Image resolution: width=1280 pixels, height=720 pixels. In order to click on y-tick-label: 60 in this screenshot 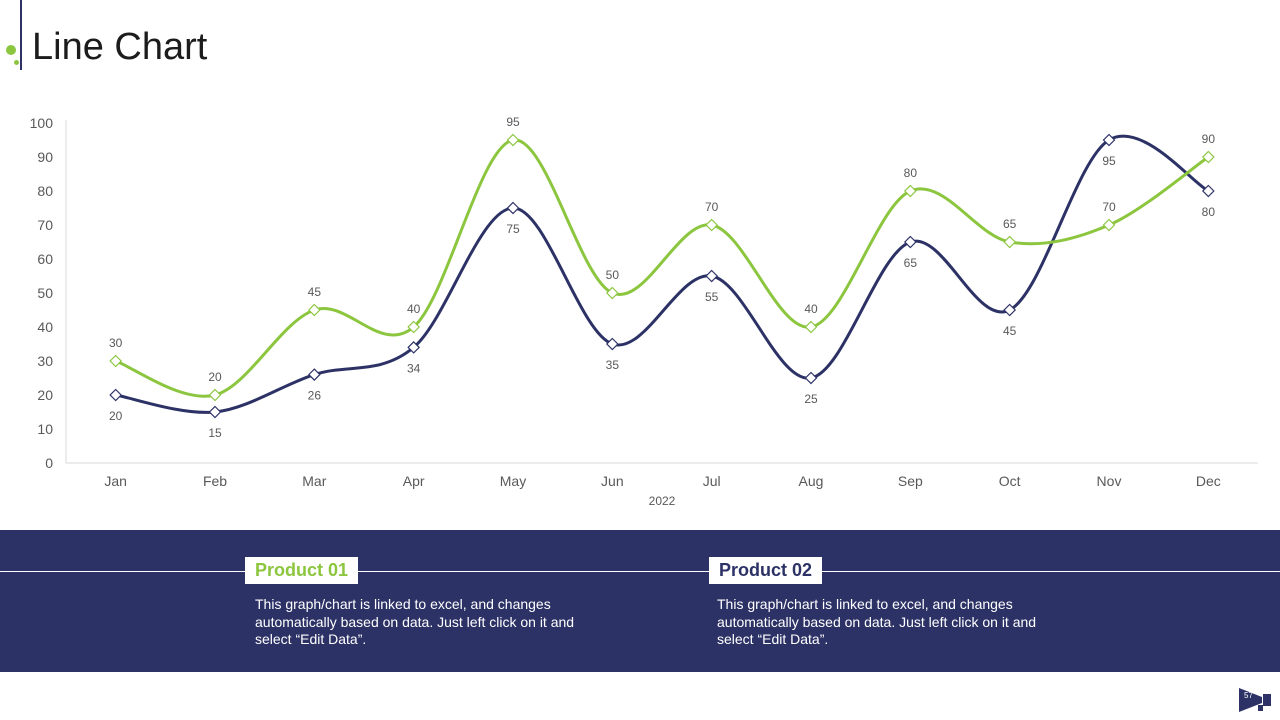, I will do `click(45, 259)`.